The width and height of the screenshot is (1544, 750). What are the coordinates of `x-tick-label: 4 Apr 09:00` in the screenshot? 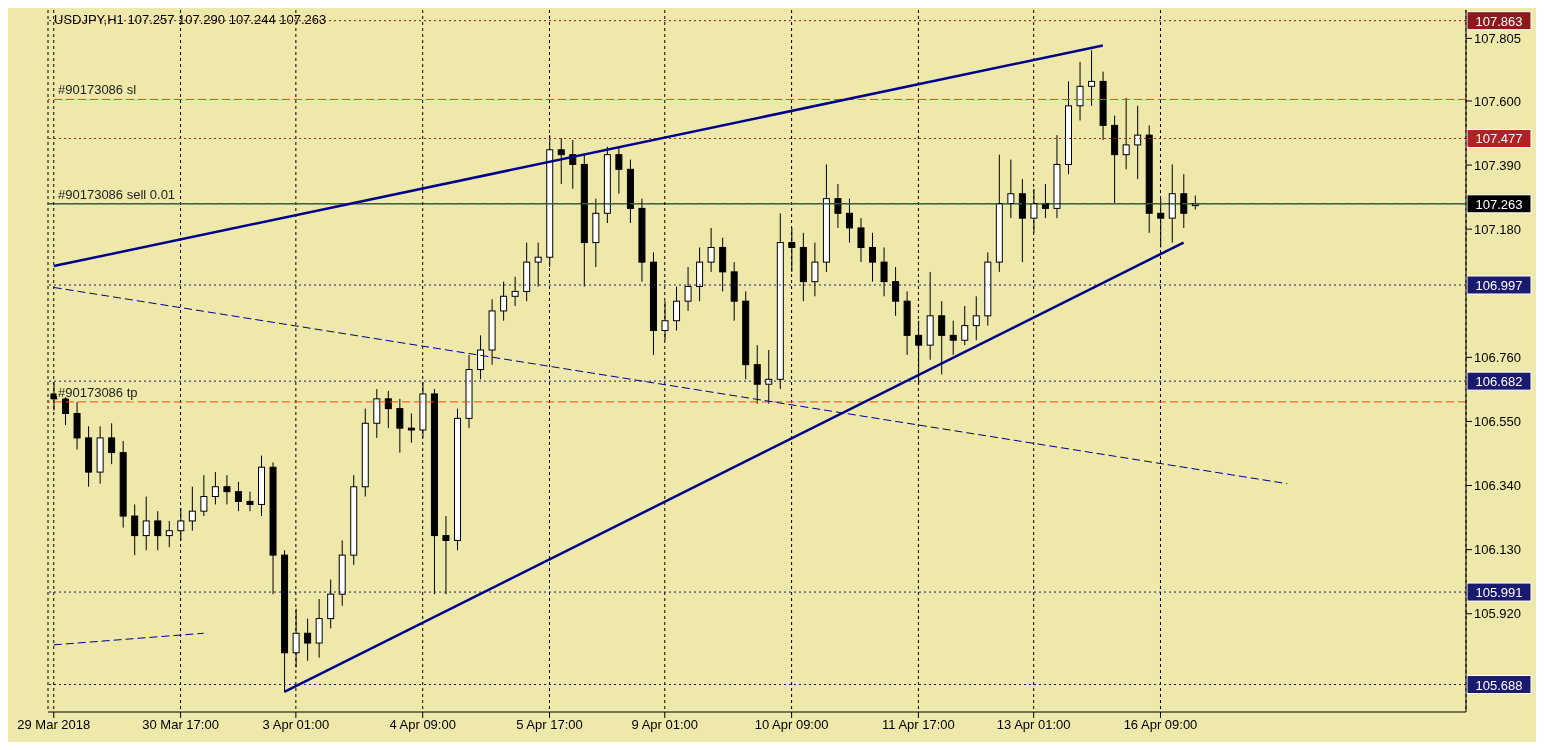 It's located at (422, 725).